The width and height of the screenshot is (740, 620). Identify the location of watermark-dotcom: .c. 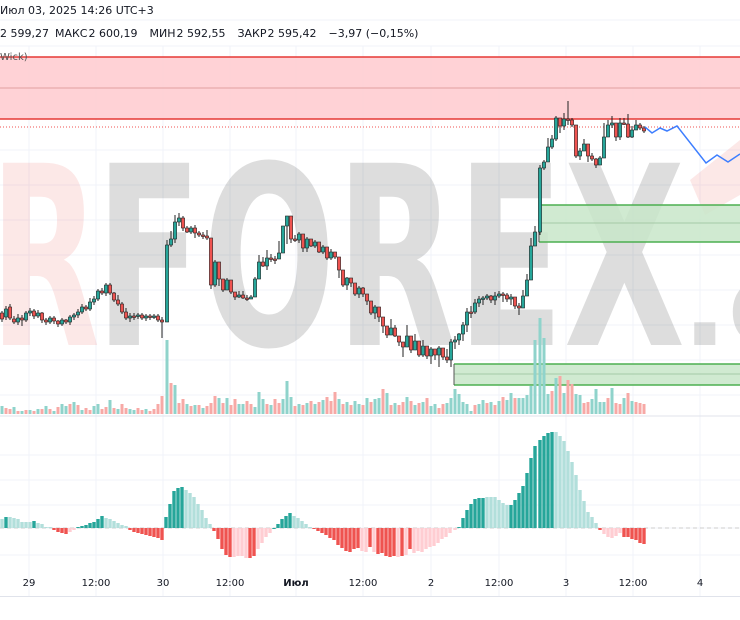
(711, 304).